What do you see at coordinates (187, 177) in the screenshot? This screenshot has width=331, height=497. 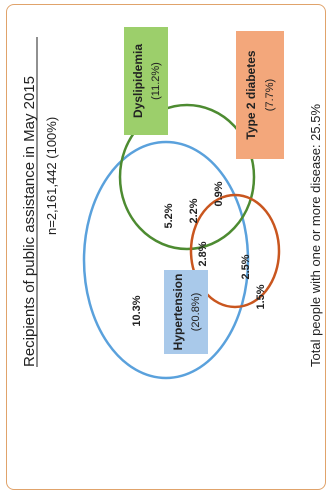 I see `dyslipidemia-circle` at bounding box center [187, 177].